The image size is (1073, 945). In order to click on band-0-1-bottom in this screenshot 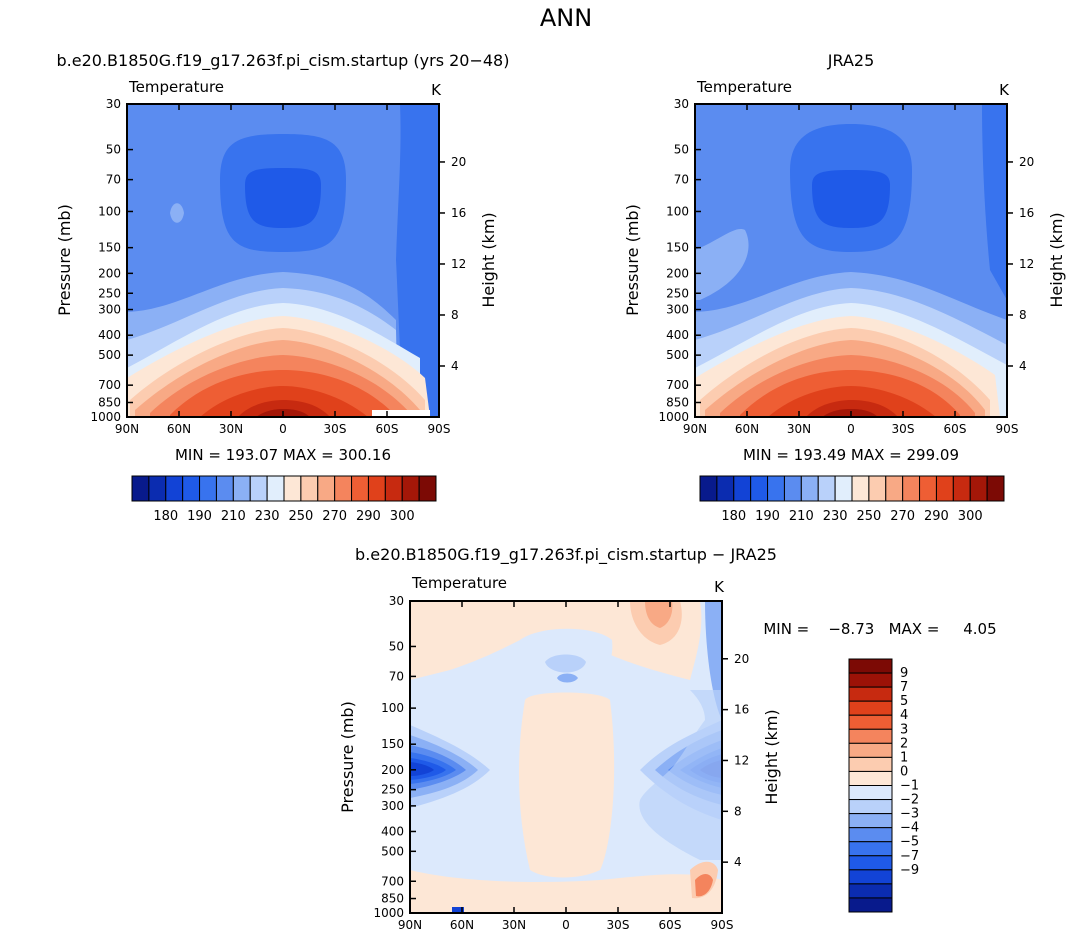, I will do `click(566, 891)`.